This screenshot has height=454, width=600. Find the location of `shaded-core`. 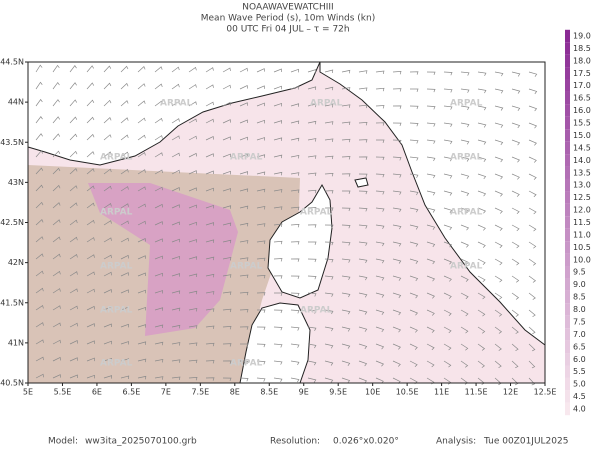

shaded-core is located at coordinates (163, 259).